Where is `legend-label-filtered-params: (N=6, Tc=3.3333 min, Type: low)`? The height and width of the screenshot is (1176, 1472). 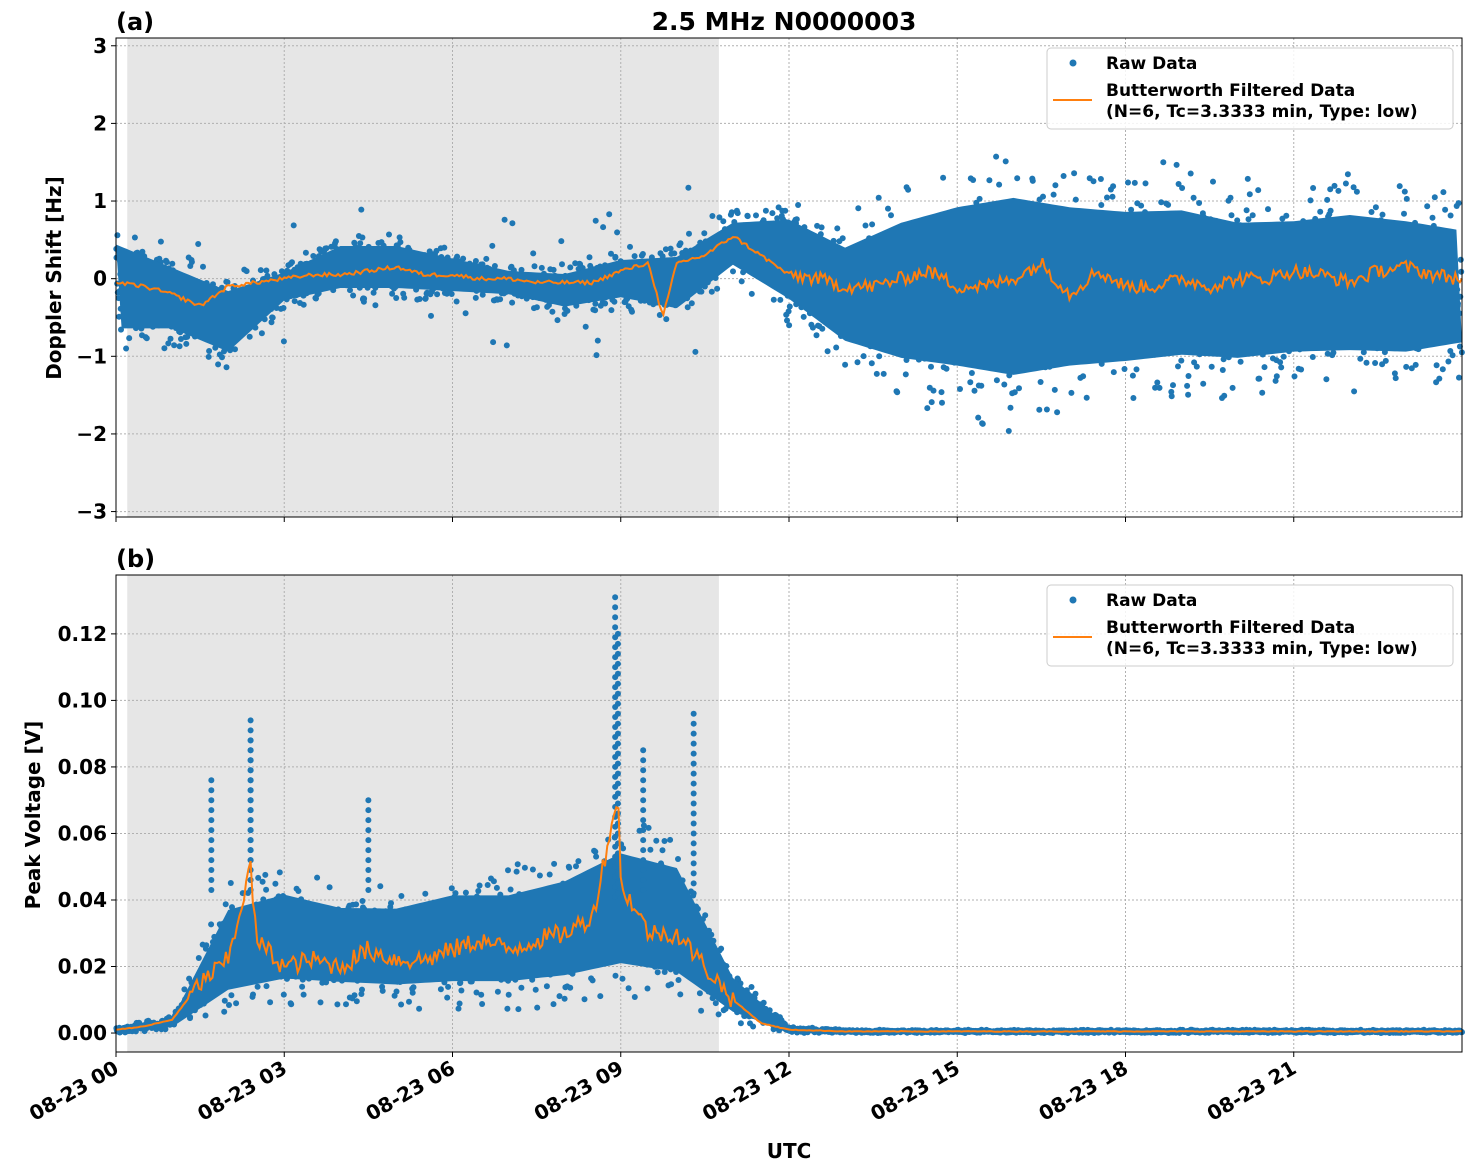
legend-label-filtered-params: (N=6, Tc=3.3333 min, Type: low) is located at coordinates (1262, 112).